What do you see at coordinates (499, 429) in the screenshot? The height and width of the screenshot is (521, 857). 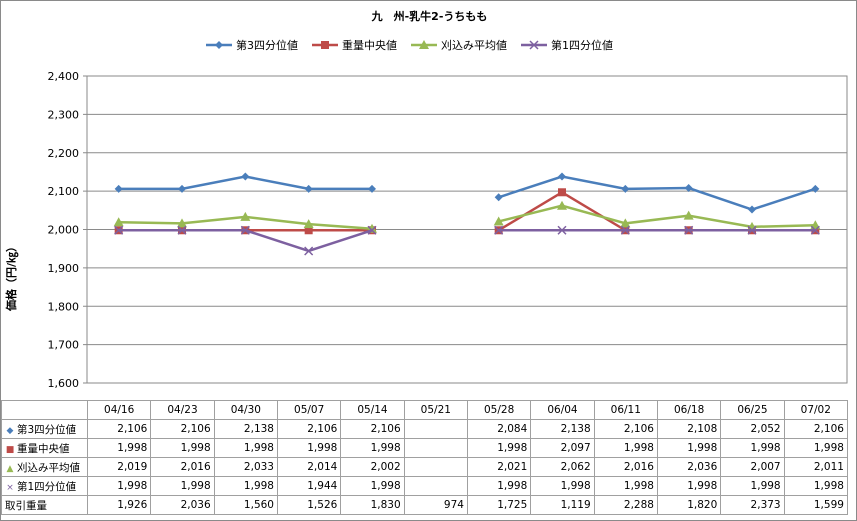 I see `data-label: 2,084` at bounding box center [499, 429].